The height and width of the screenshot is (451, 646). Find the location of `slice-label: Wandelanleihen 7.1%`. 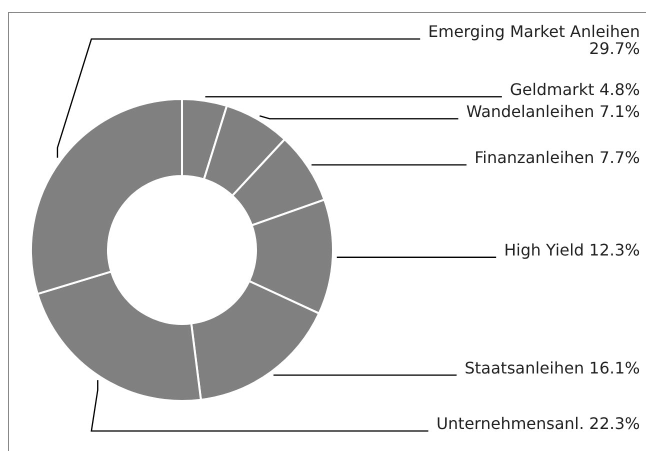

slice-label: Wandelanleihen 7.1% is located at coordinates (553, 111).